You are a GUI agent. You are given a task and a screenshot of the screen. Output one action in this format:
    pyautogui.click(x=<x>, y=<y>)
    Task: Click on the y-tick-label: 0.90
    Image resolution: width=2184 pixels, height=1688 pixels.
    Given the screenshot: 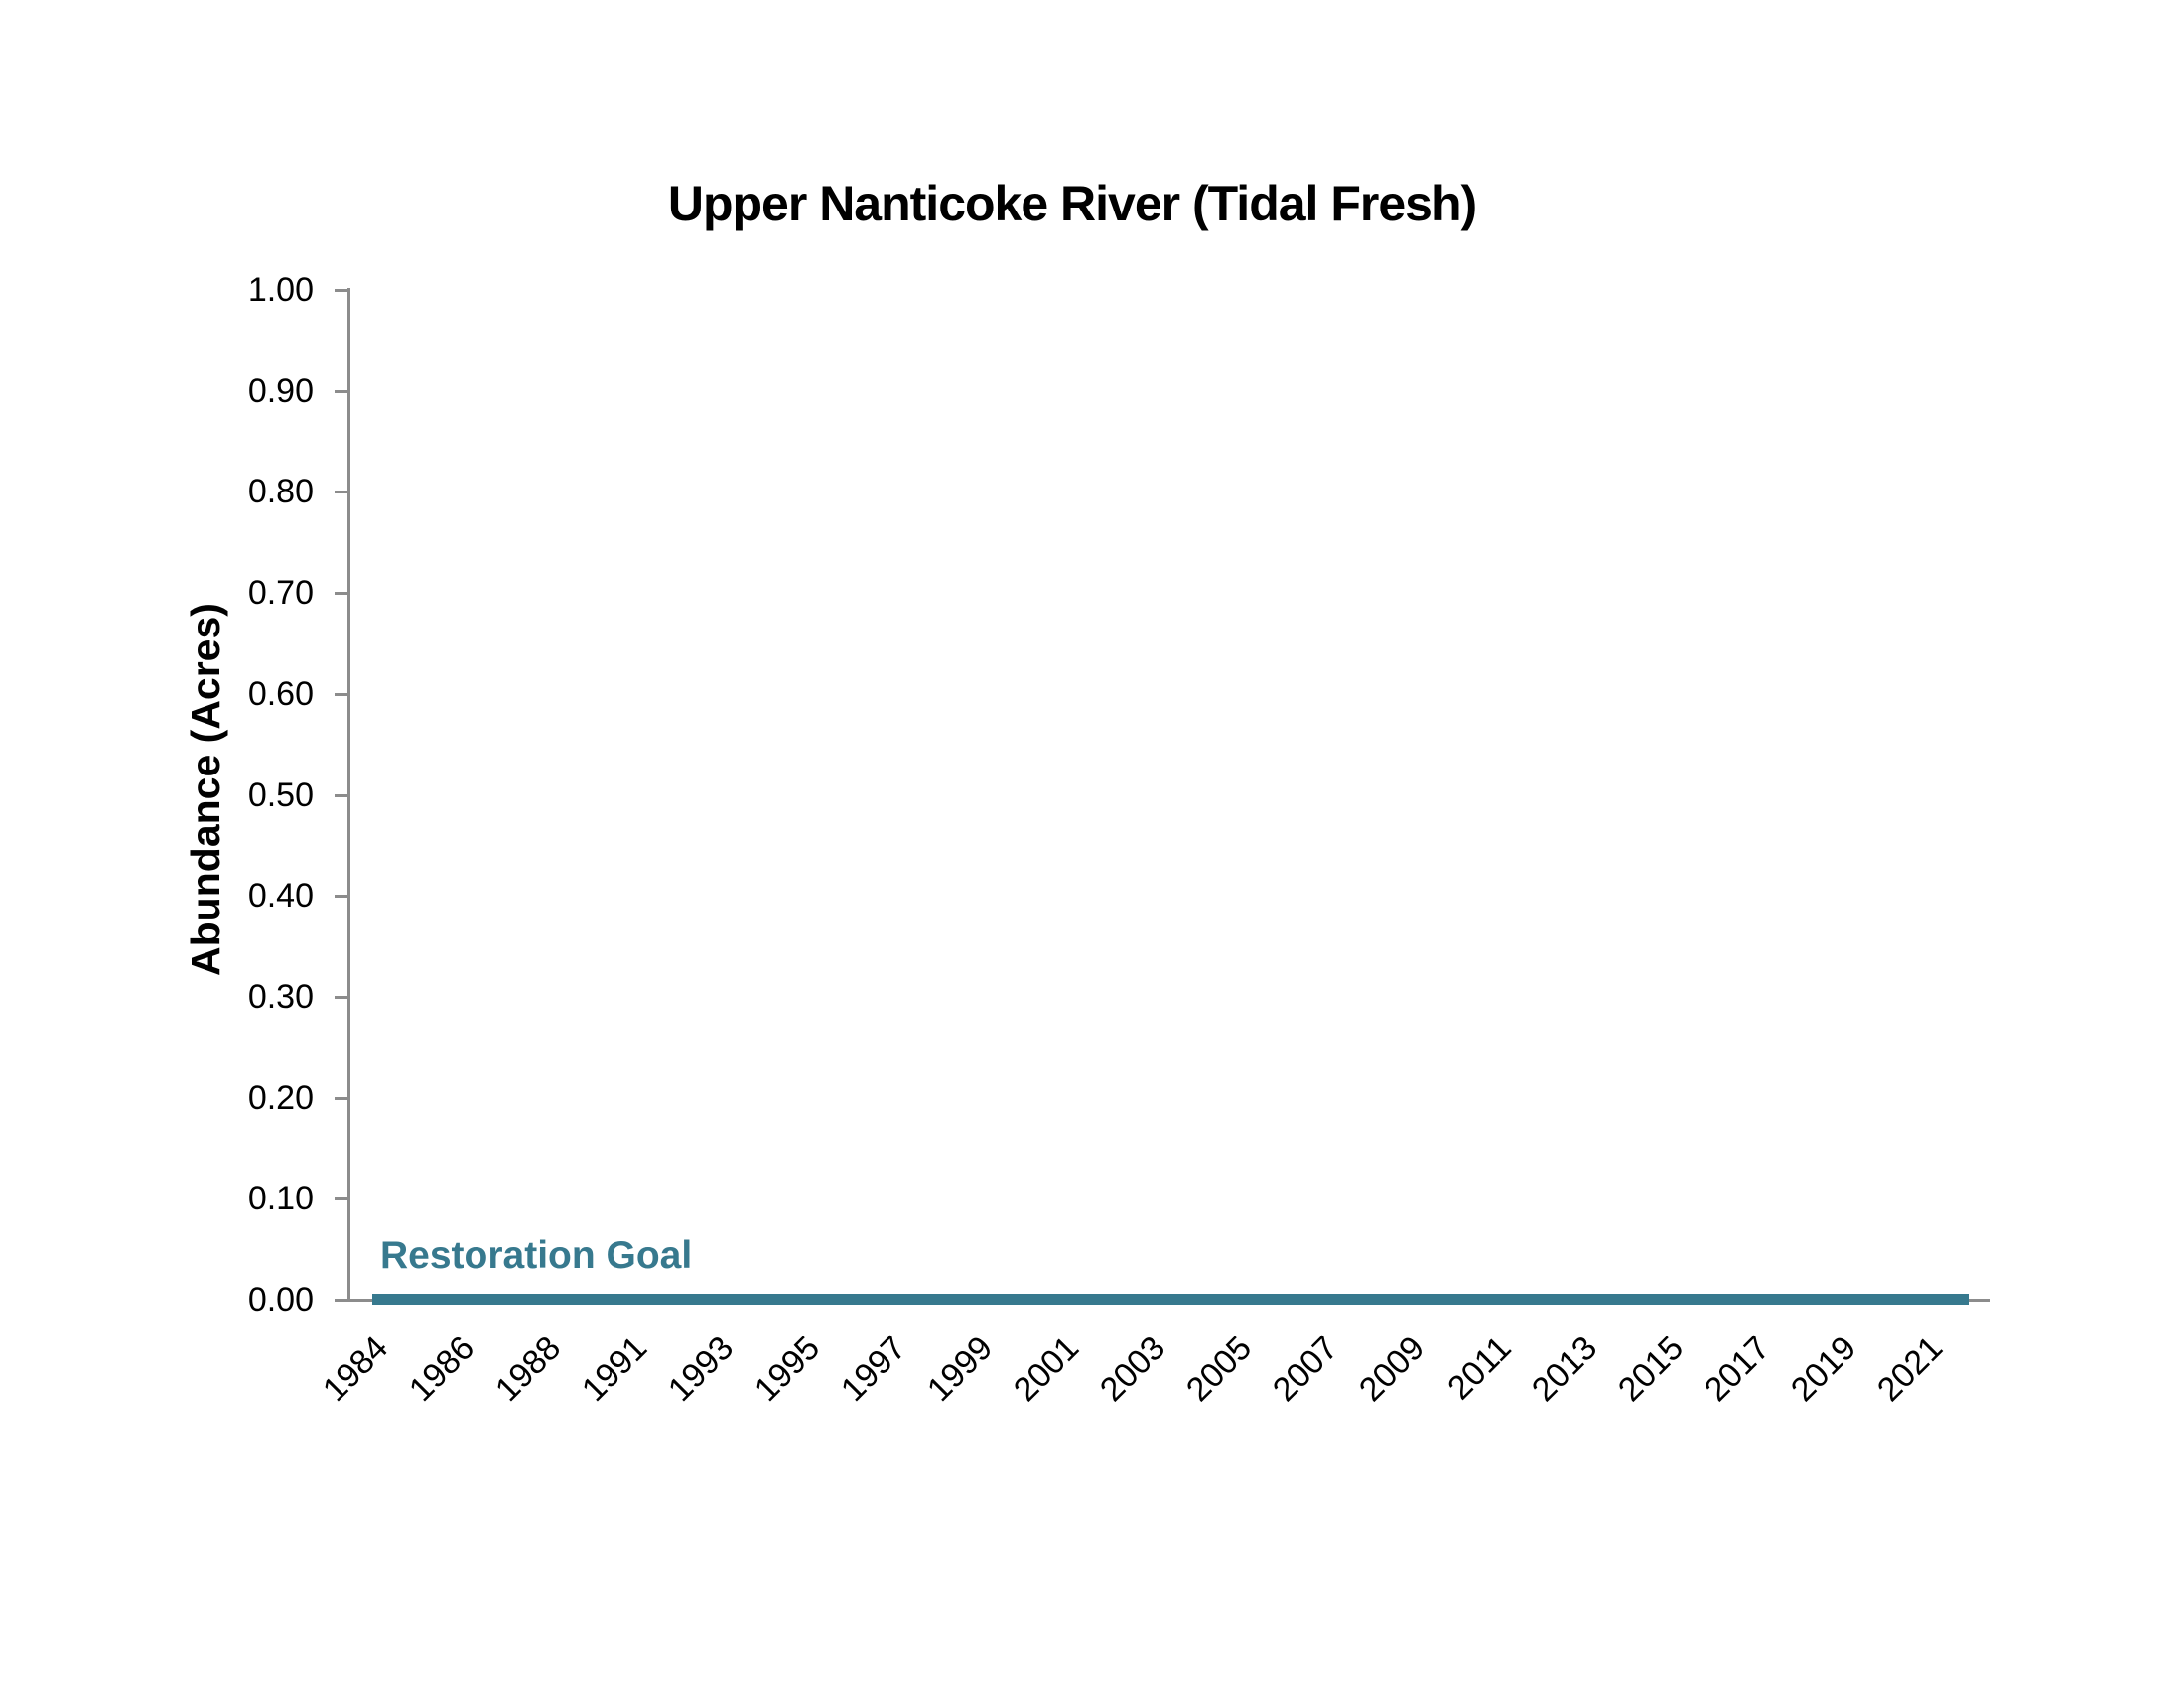 What is the action you would take?
    pyautogui.click(x=280, y=390)
    